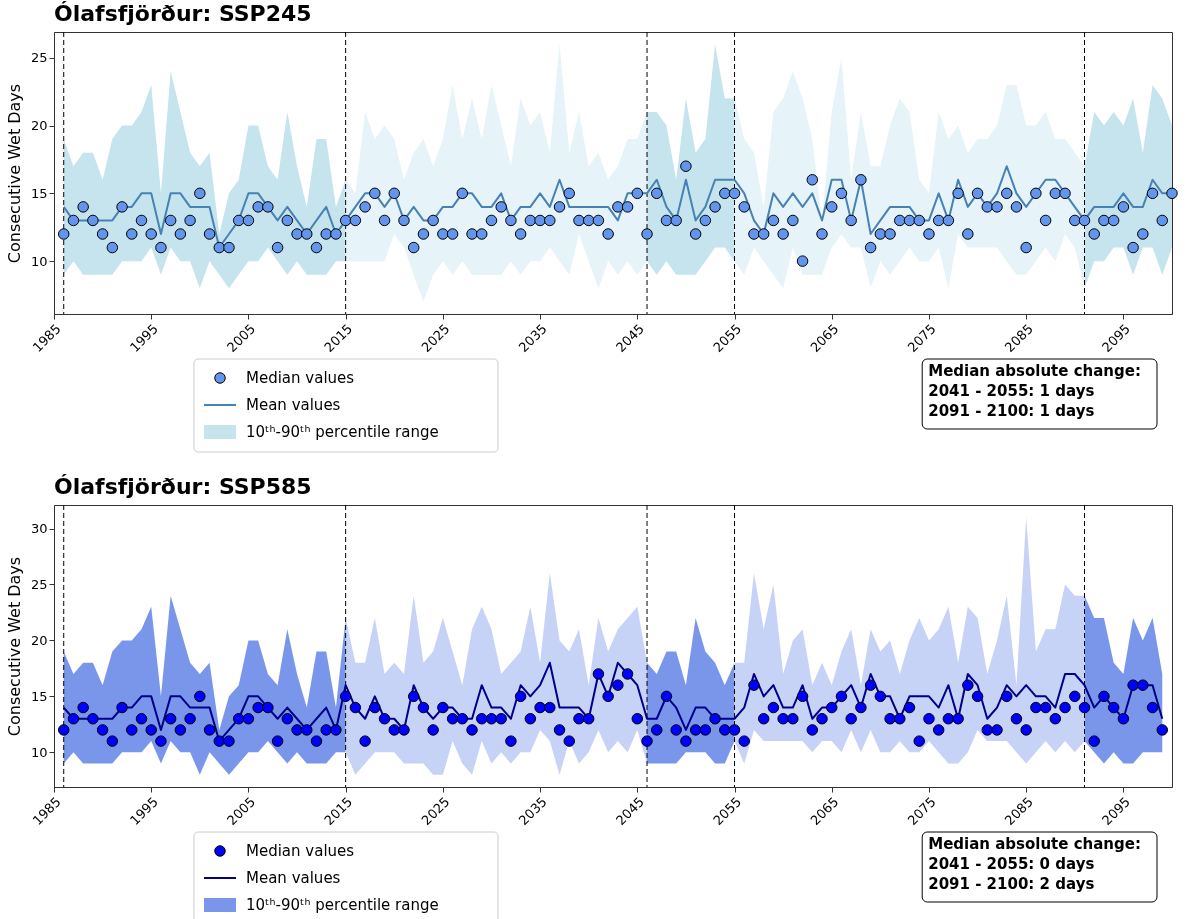  What do you see at coordinates (183, 486) in the screenshot?
I see `chart-title: Ólafsfjörður: SSP585` at bounding box center [183, 486].